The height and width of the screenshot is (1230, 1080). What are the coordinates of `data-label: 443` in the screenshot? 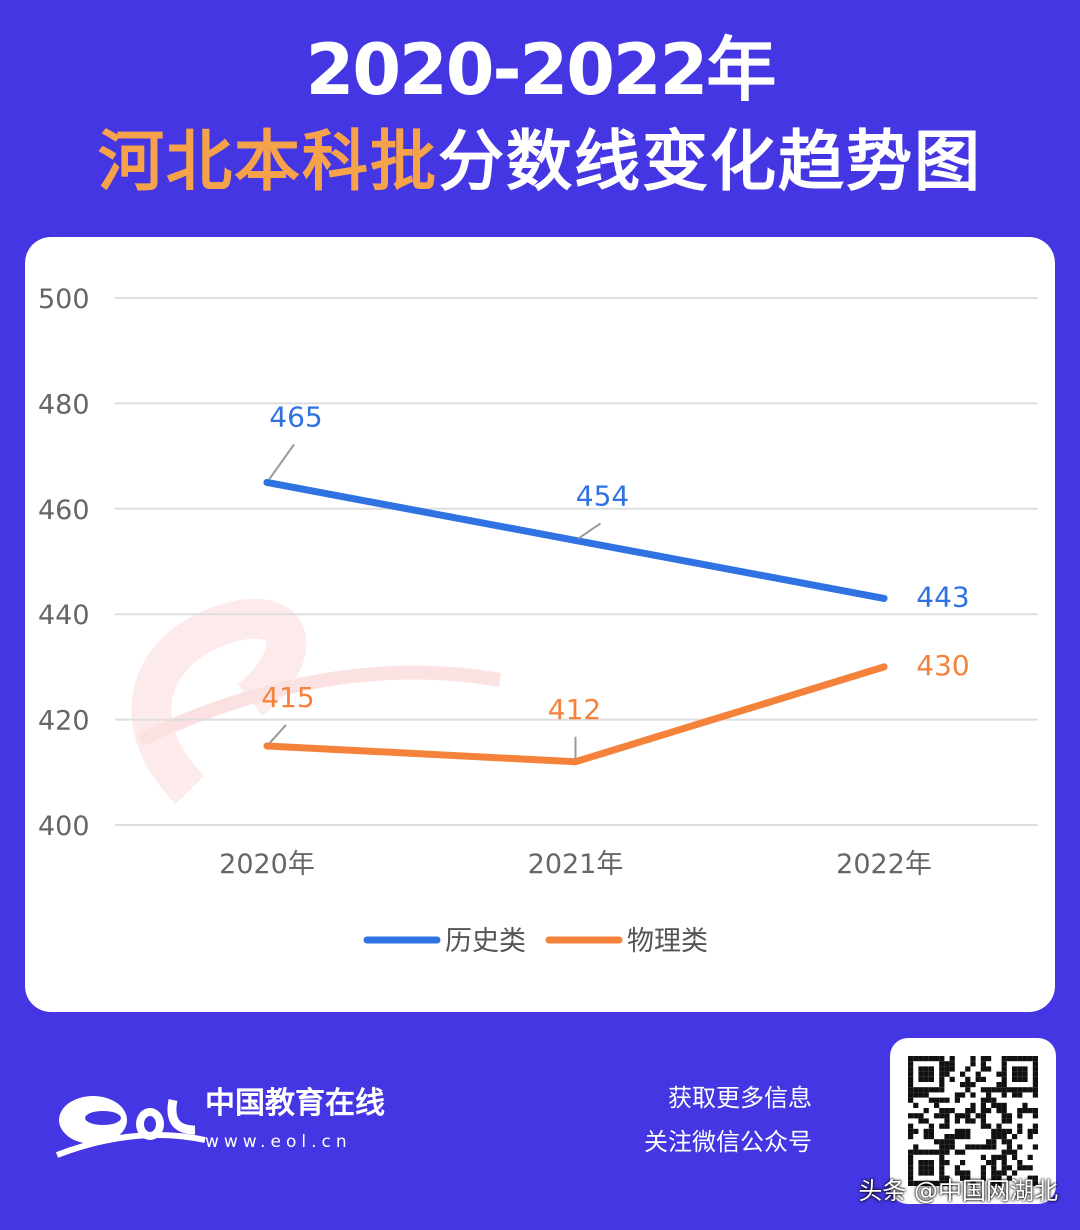 It's located at (942, 596).